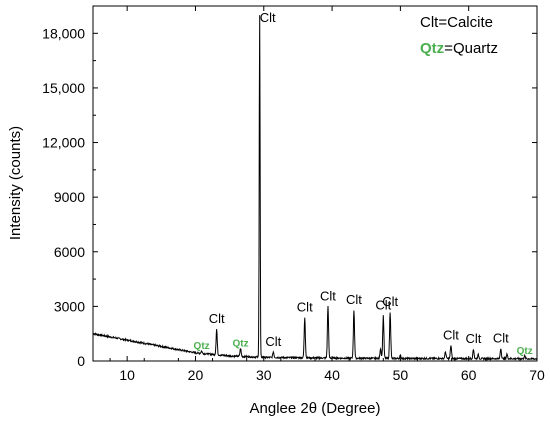  Describe the element at coordinates (63, 143) in the screenshot. I see `y-tick-label-12000: 12,000` at that location.